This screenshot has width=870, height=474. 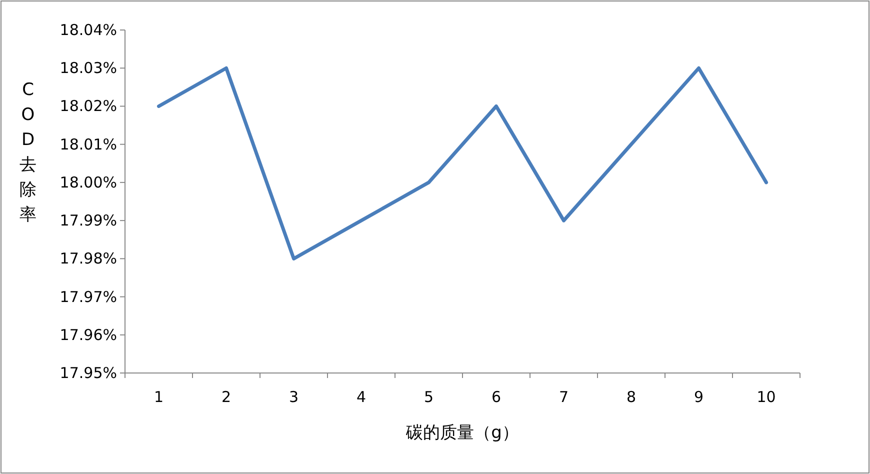 I want to click on y-axis-title: COD去除率, so click(x=28, y=152).